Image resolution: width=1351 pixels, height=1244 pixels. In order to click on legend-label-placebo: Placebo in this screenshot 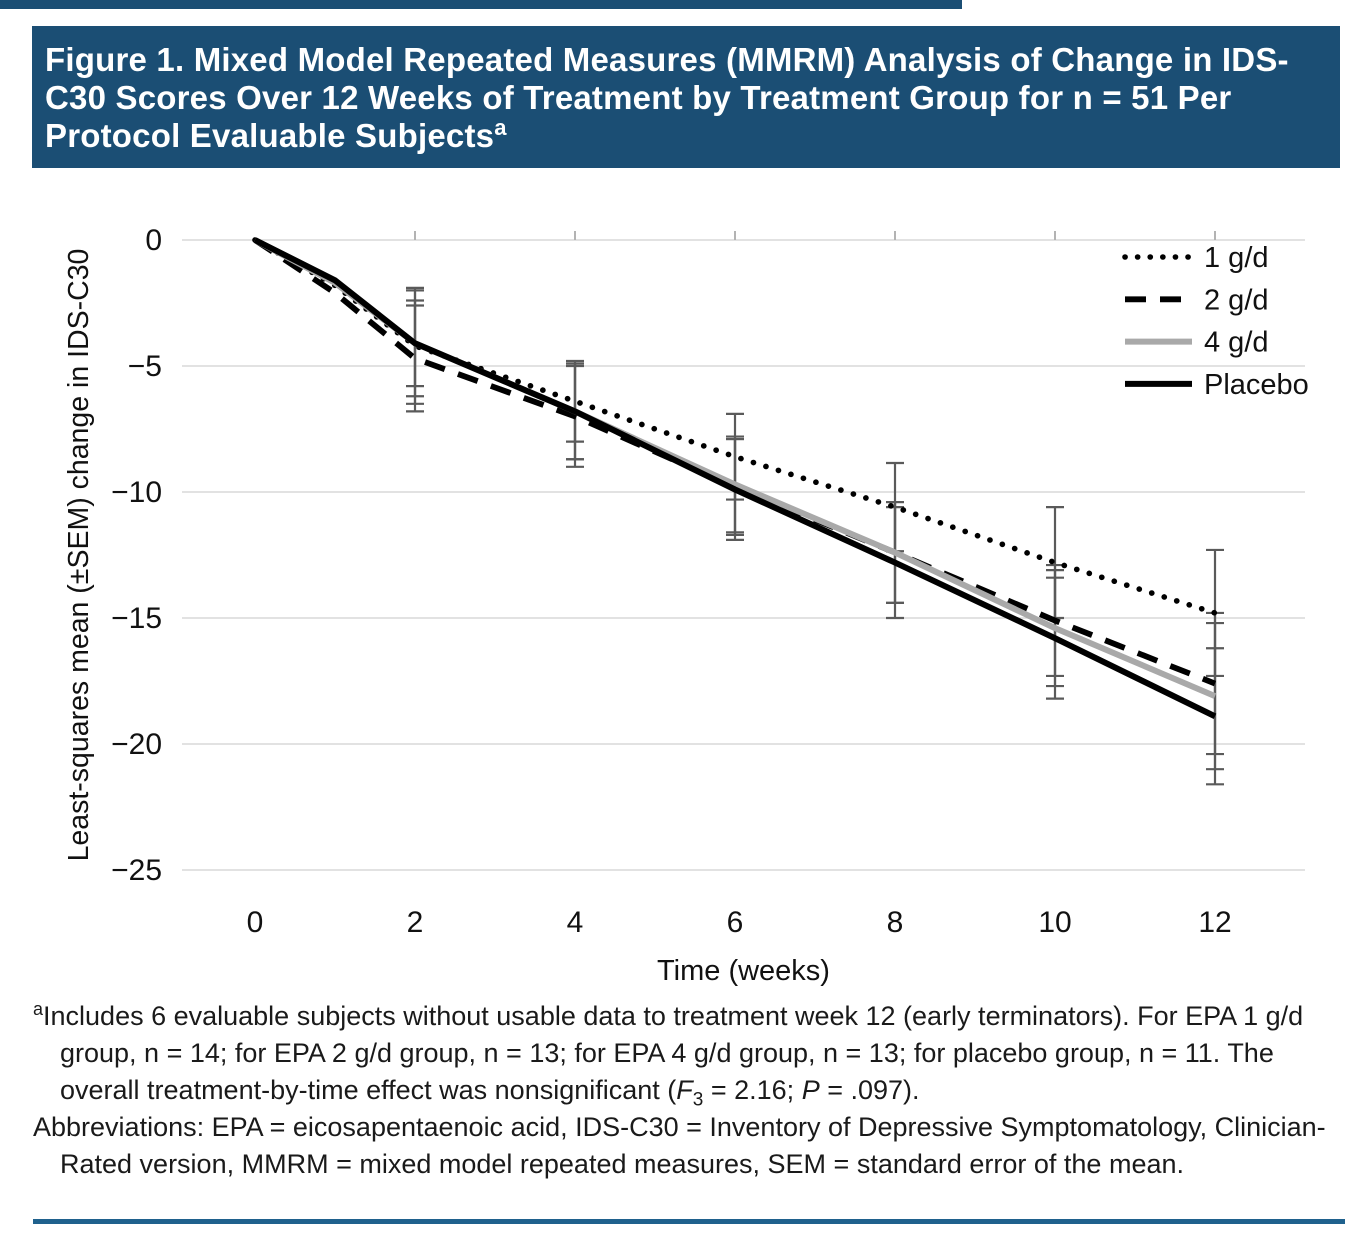, I will do `click(1256, 385)`.